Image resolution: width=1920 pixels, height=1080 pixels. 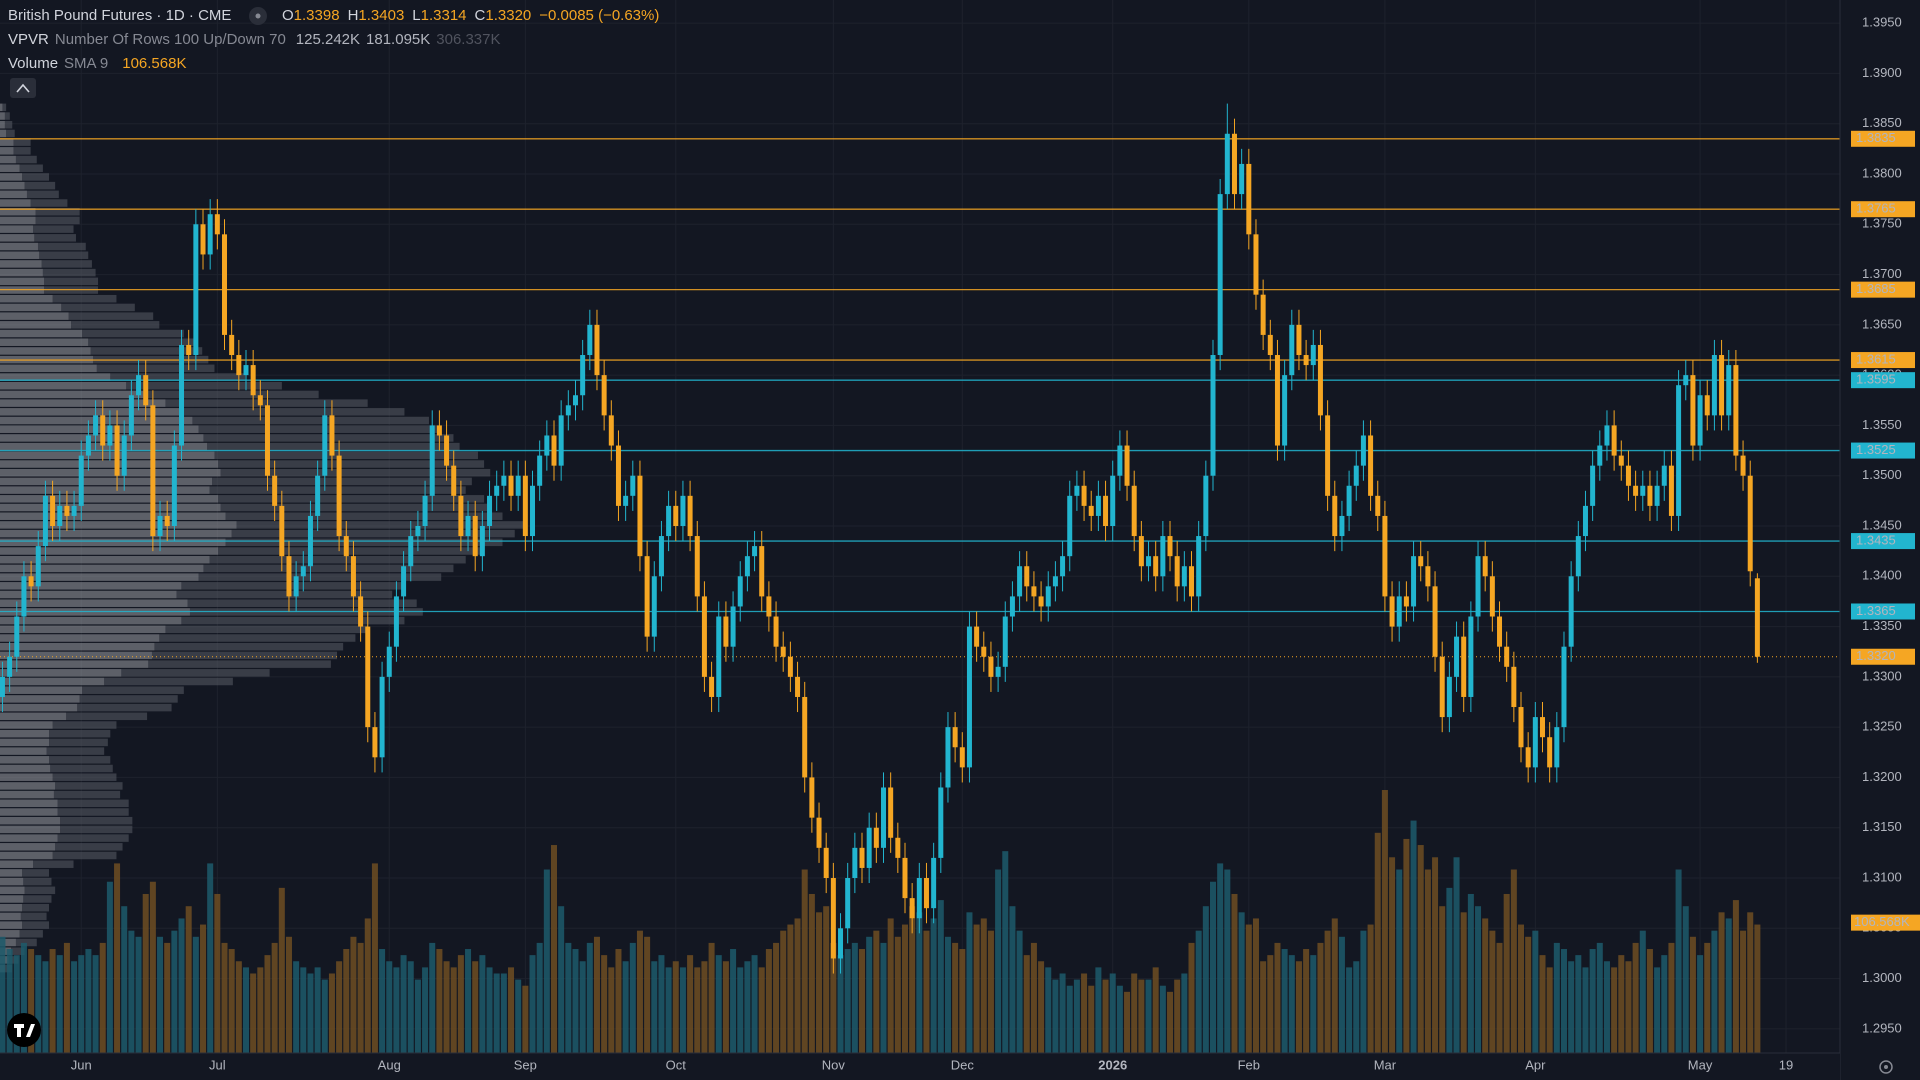 I want to click on indicator-value: 106.568K, so click(x=154, y=63).